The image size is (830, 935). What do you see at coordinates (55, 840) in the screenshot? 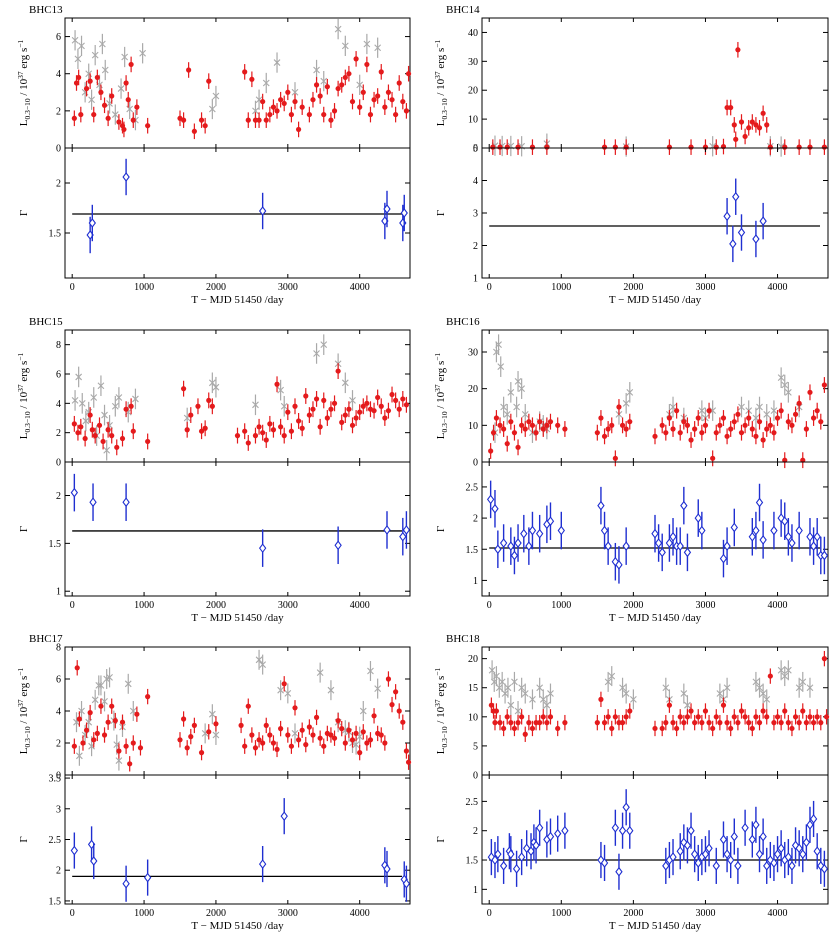
I see `y-tick-label: 2.5` at bounding box center [55, 840].